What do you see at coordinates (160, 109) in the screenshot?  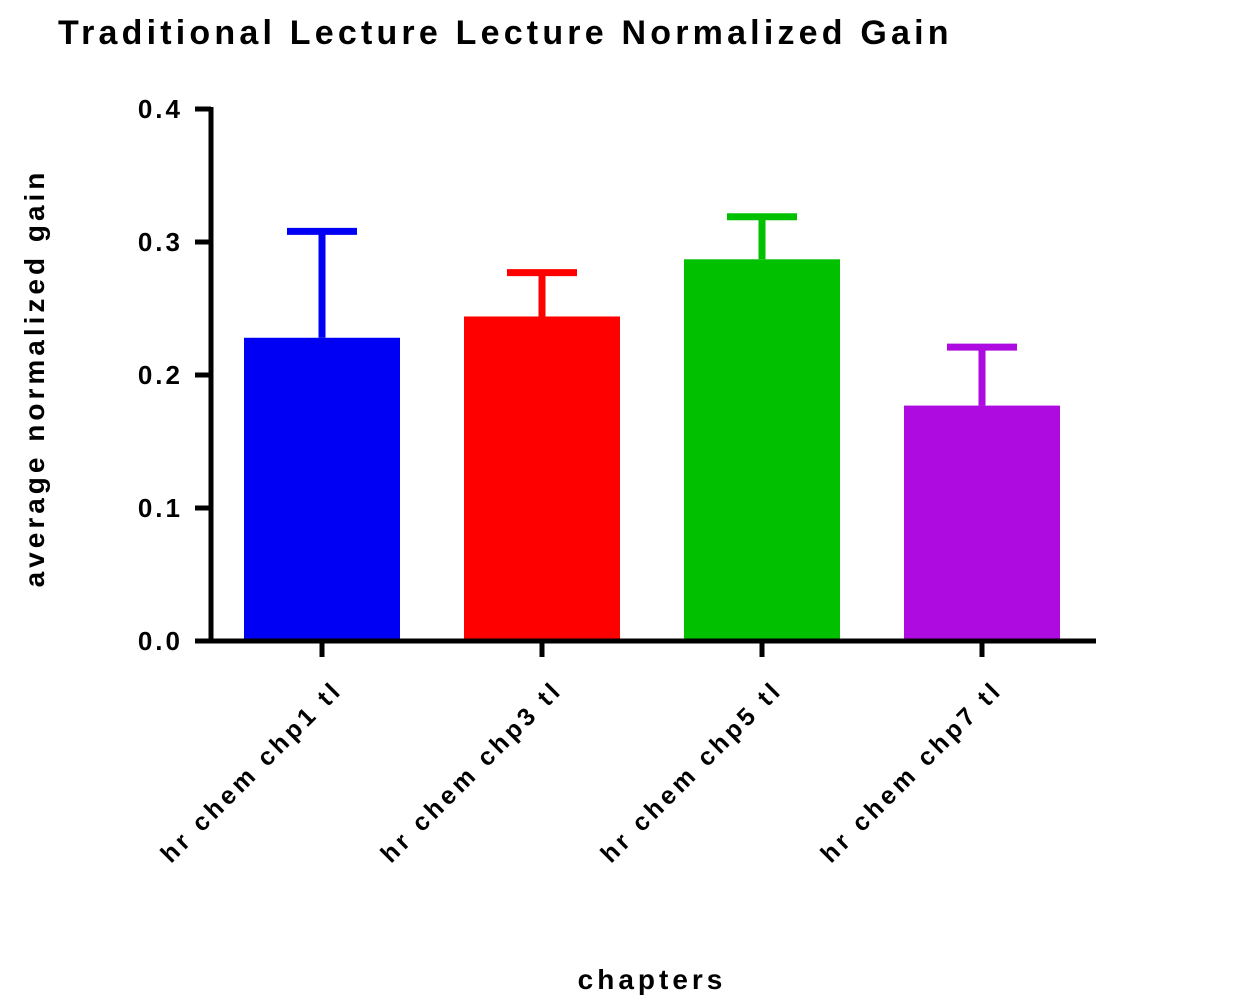 I see `y-tick-label: 0.4` at bounding box center [160, 109].